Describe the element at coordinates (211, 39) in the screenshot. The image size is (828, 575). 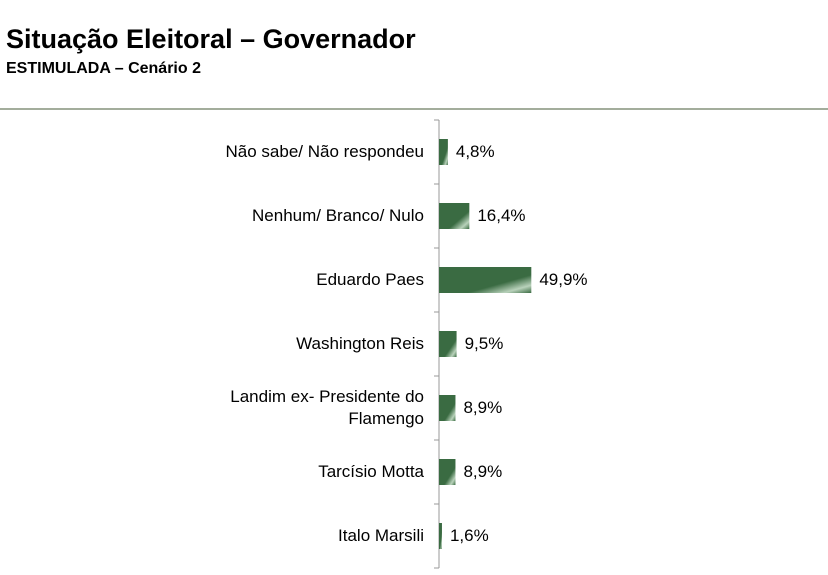
I see `chart-title: Situação Eleitoral – Governador` at that location.